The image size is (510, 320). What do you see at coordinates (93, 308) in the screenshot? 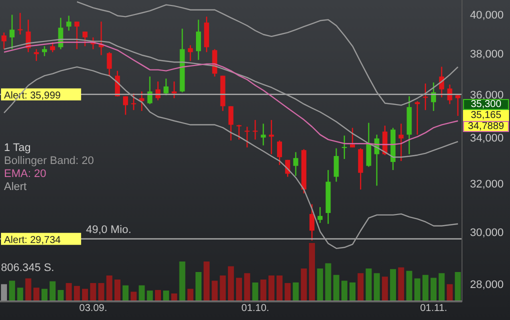
I see `x-tick-label: 03.09.` at bounding box center [93, 308].